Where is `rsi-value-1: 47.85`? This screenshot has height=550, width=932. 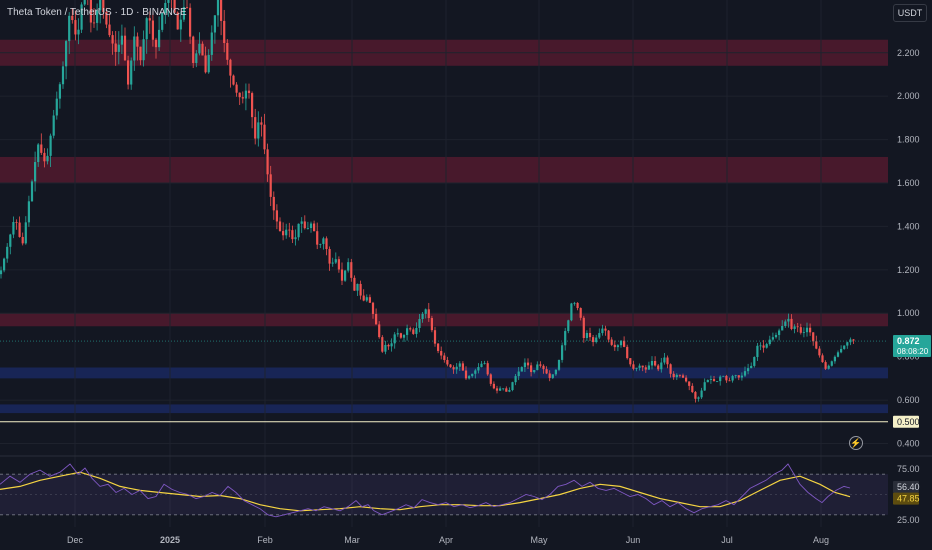 rsi-value-1: 47.85 is located at coordinates (908, 499).